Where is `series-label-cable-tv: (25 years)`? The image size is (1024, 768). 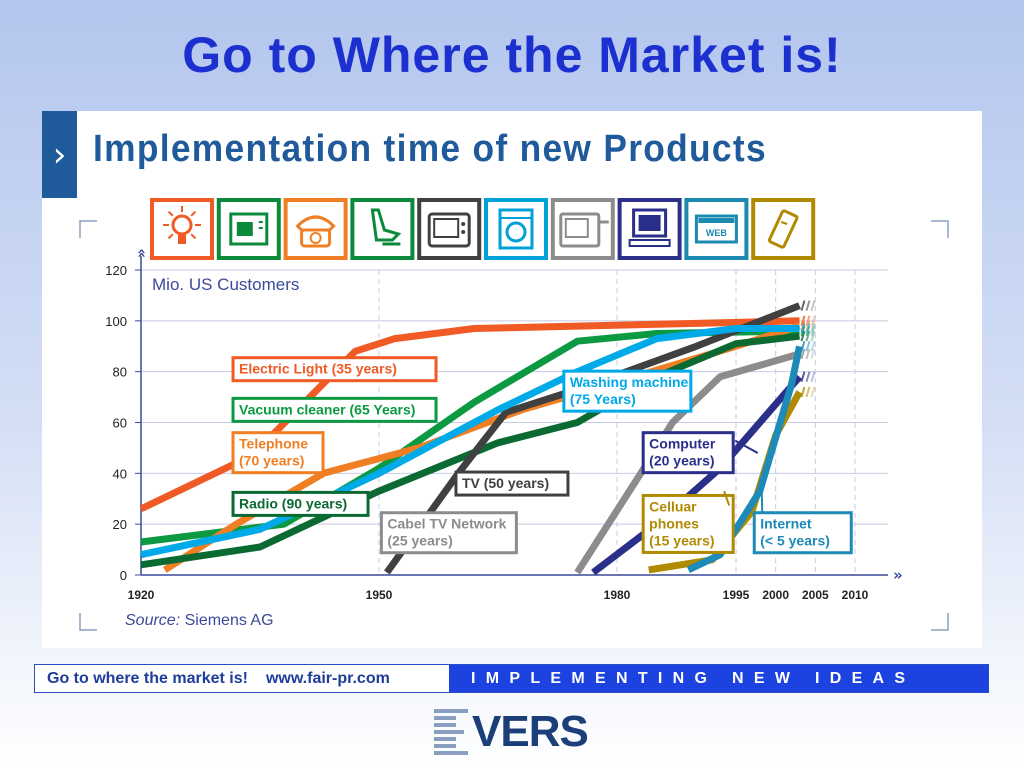 series-label-cable-tv: (25 years) is located at coordinates (419, 541).